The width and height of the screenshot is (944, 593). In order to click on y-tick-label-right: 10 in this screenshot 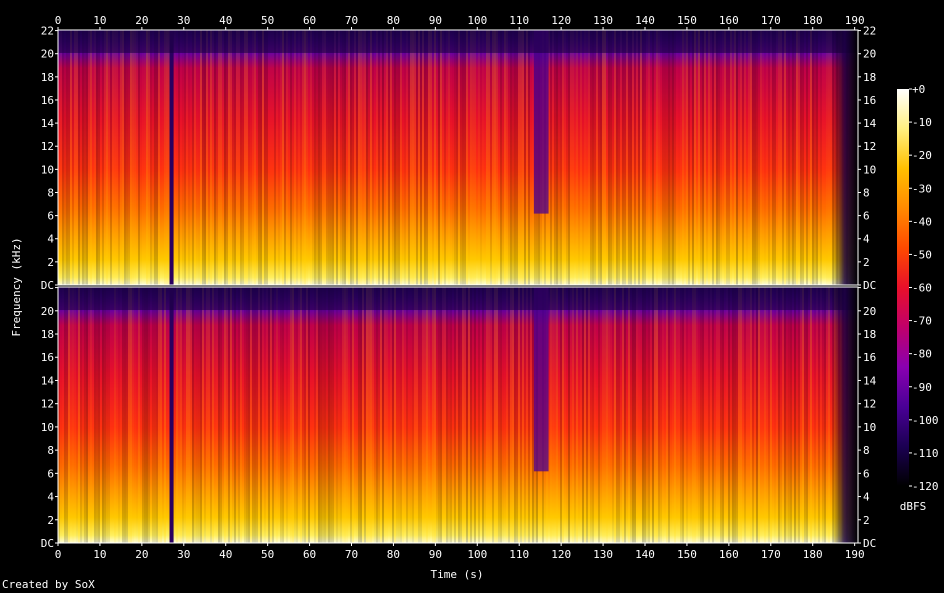, I will do `click(869, 169)`.